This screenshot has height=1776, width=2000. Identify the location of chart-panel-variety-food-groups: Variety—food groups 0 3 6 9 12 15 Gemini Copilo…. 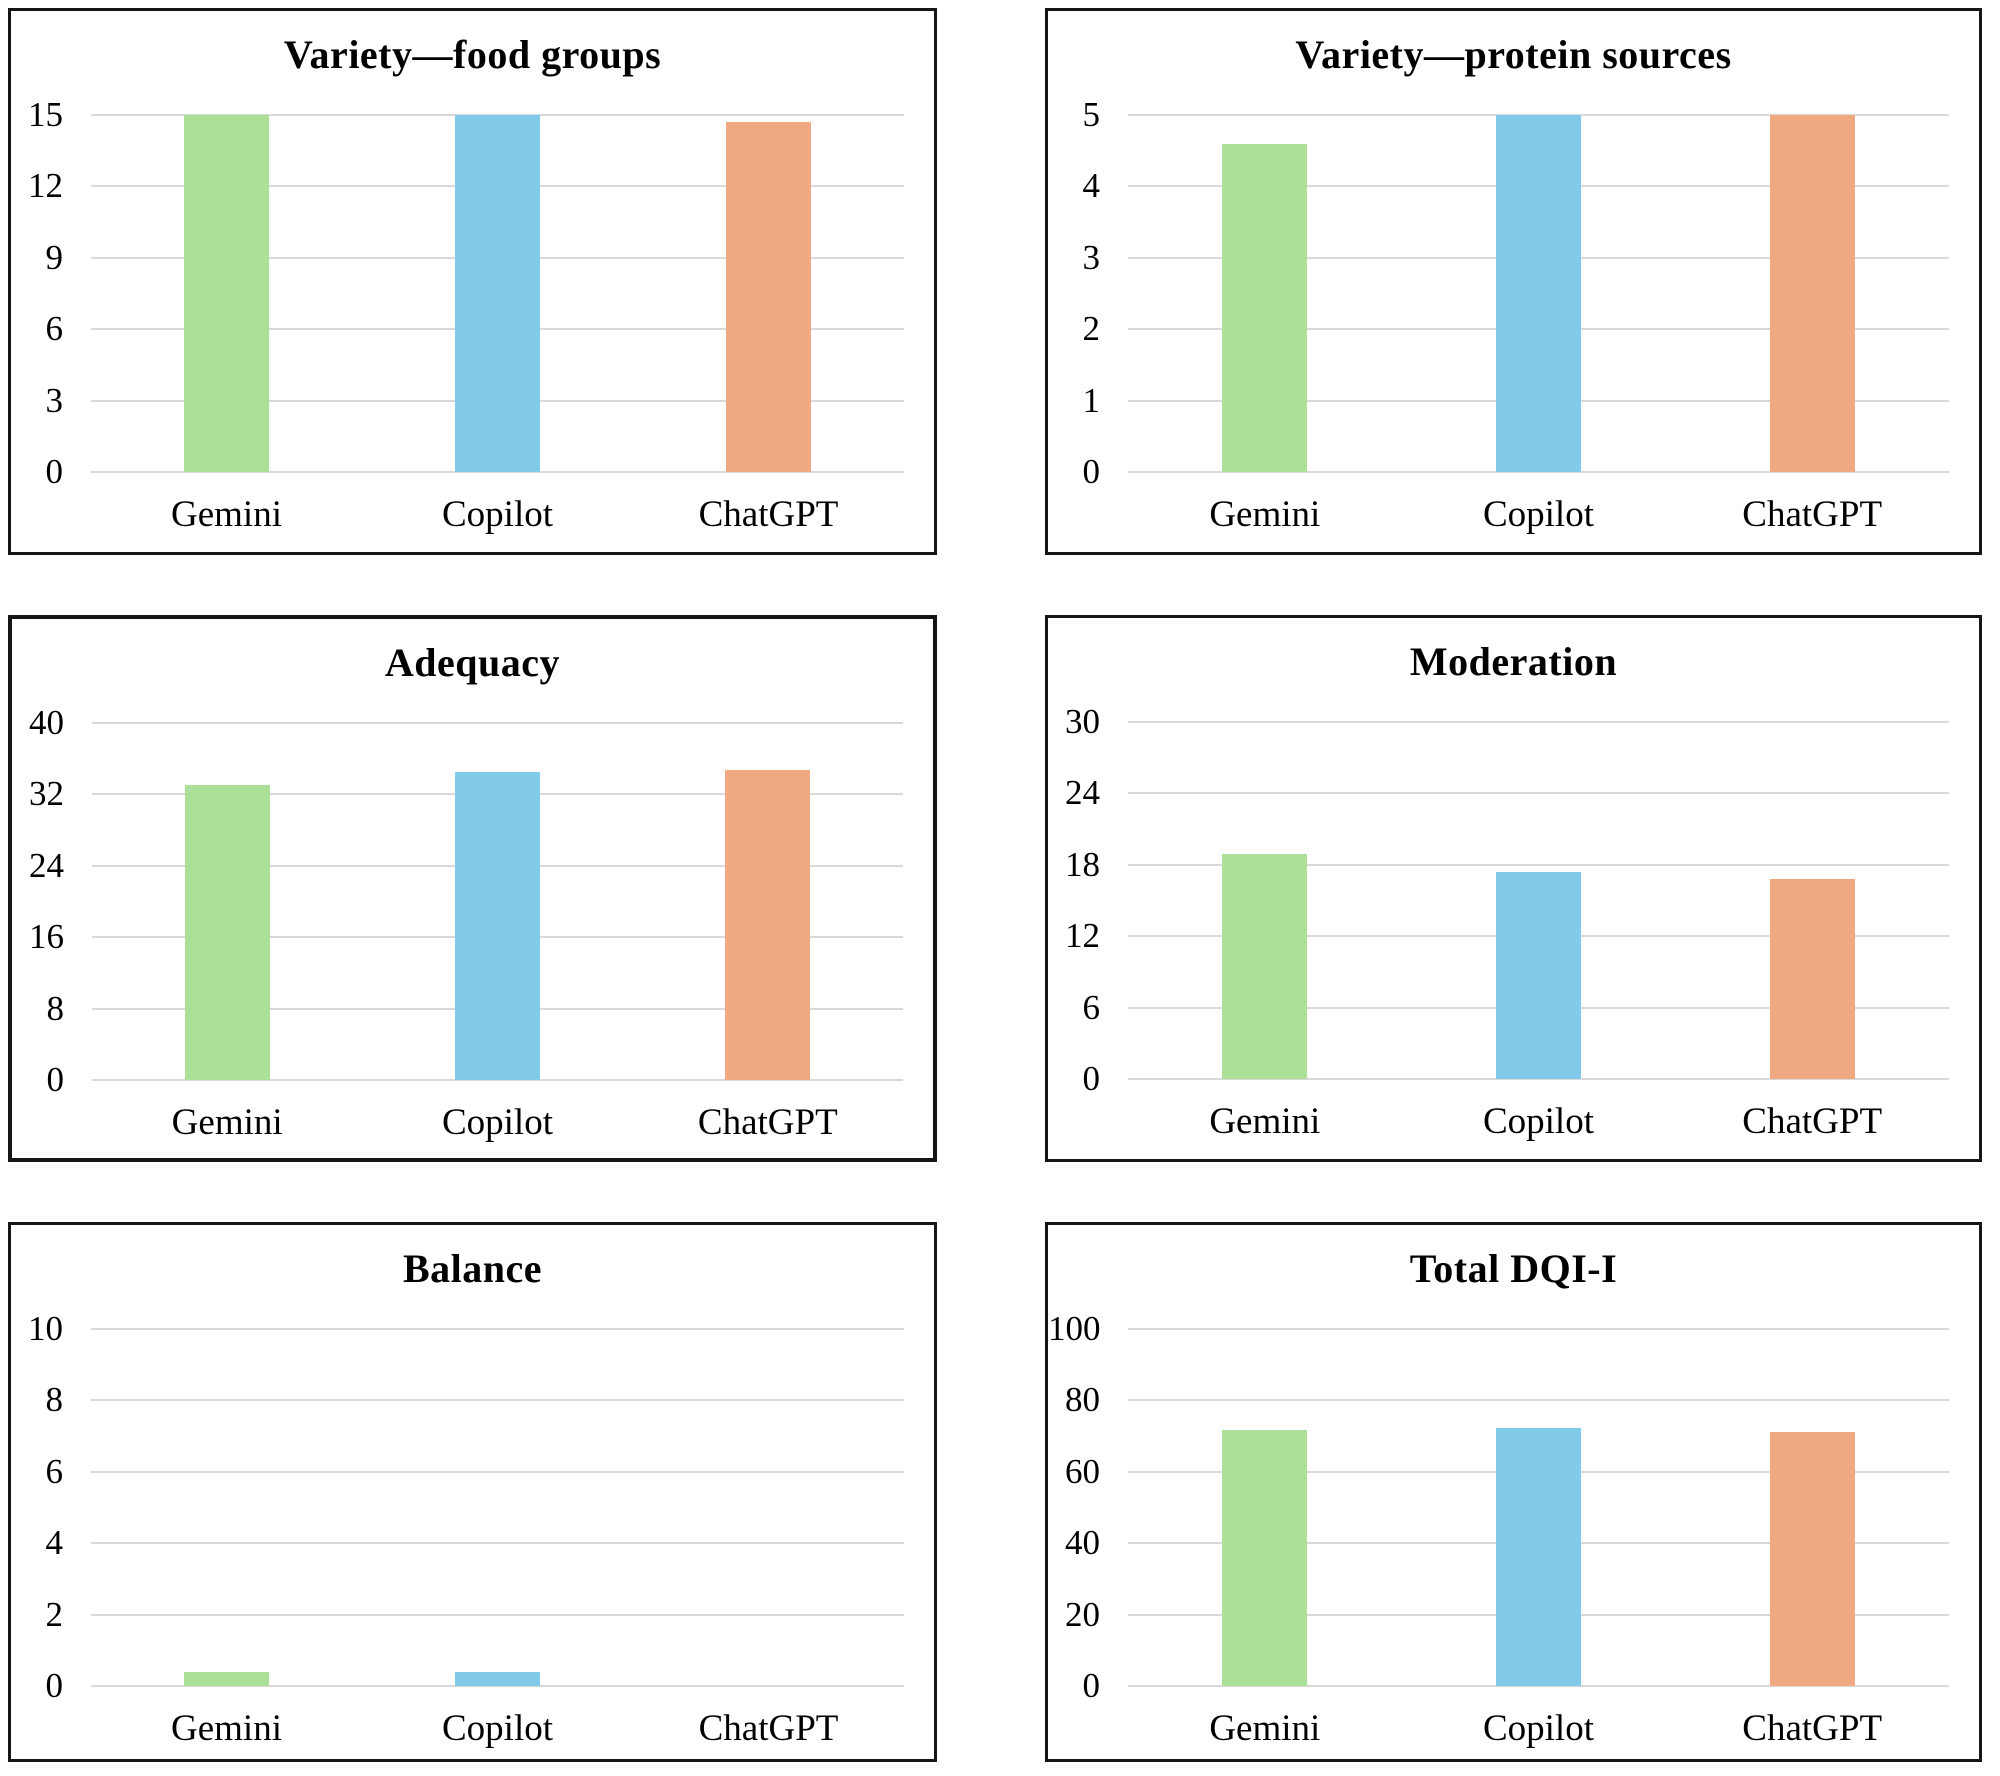
(472, 281).